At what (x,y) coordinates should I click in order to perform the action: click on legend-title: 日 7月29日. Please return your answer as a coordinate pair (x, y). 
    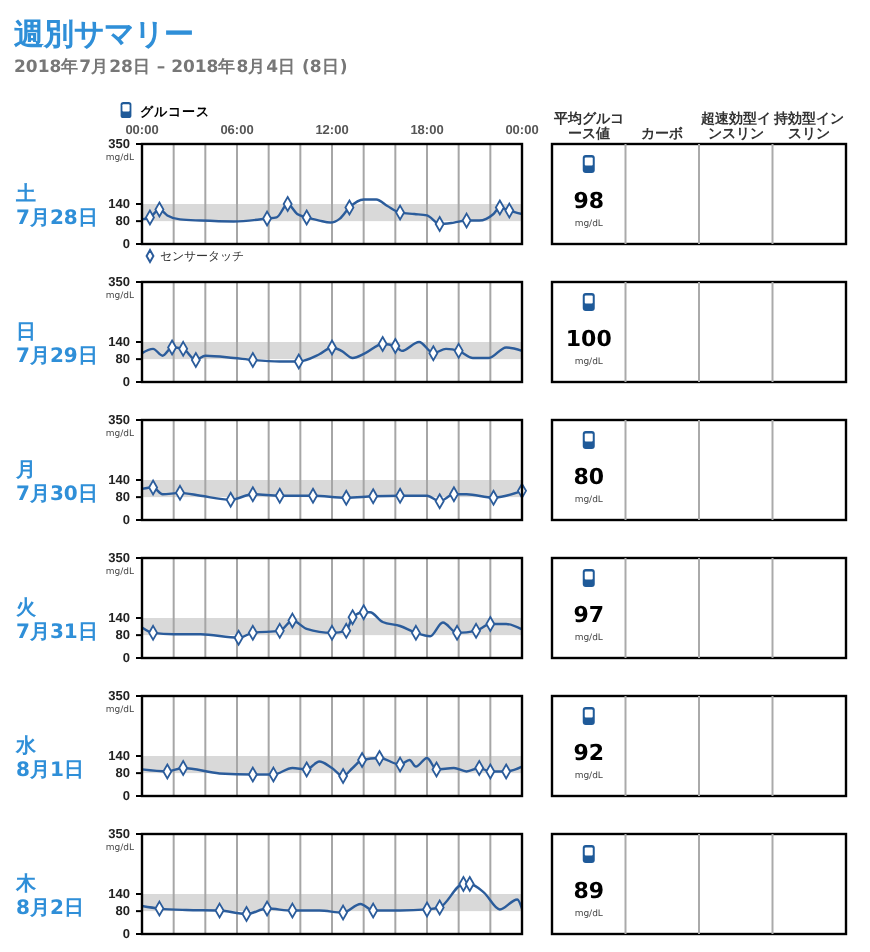
    Looking at the image, I should click on (57, 345).